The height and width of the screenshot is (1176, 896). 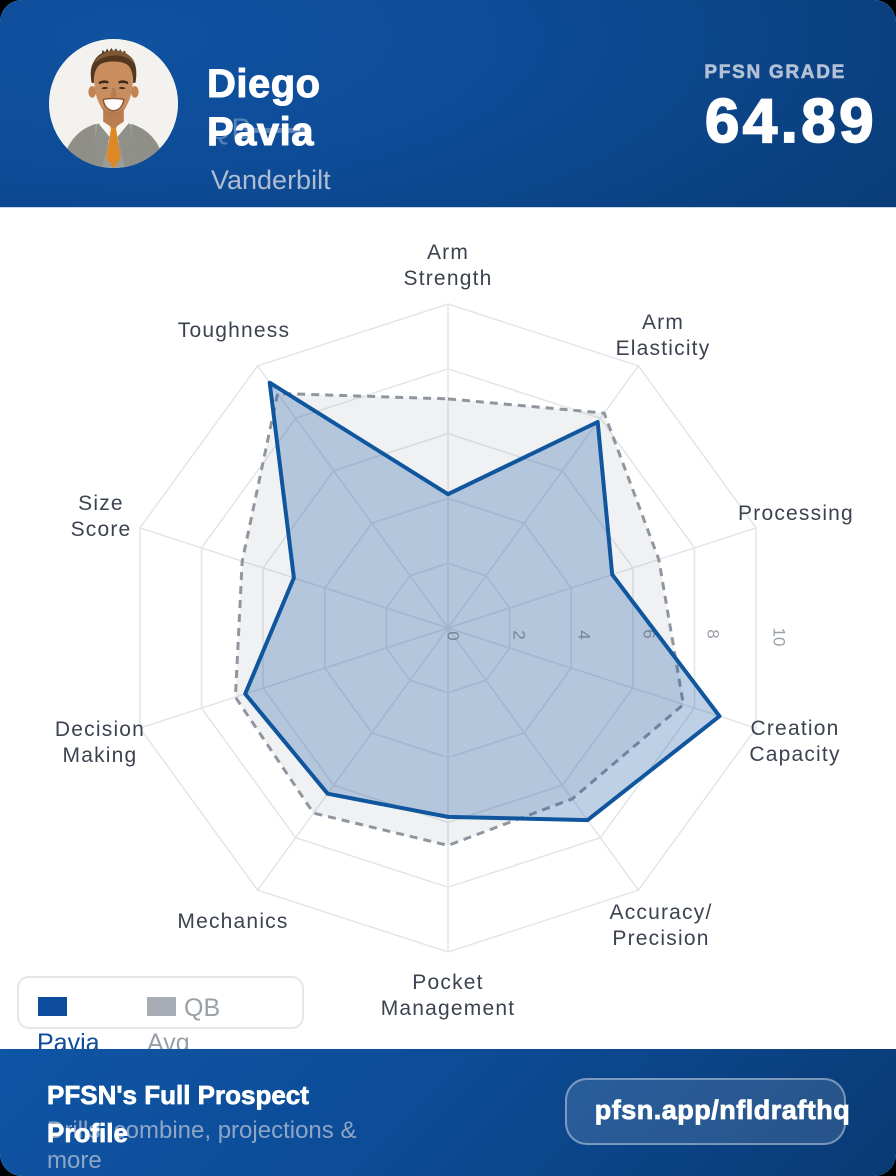 What do you see at coordinates (779, 637) in the screenshot?
I see `svg-text: 10` at bounding box center [779, 637].